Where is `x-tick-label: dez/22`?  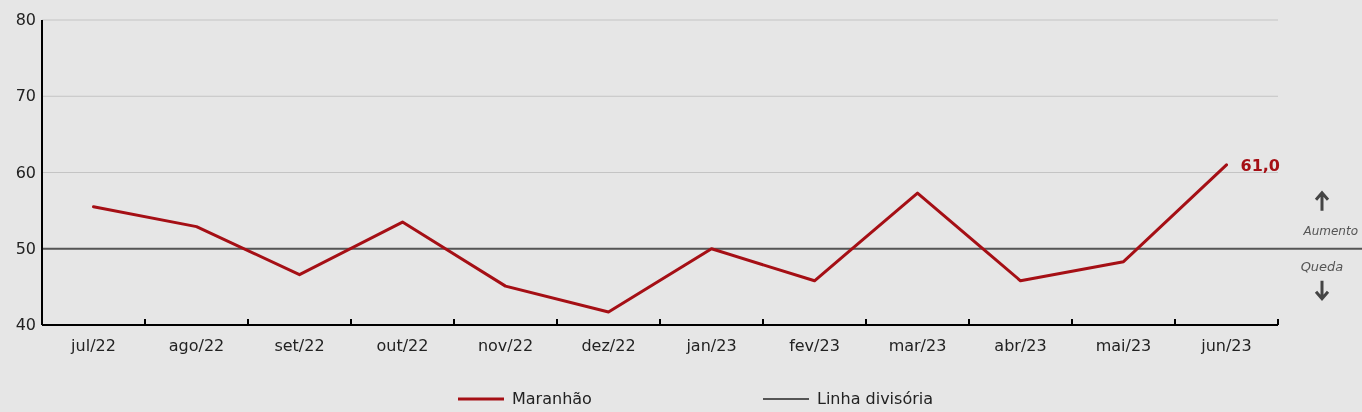 x-tick-label: dez/22 is located at coordinates (608, 345).